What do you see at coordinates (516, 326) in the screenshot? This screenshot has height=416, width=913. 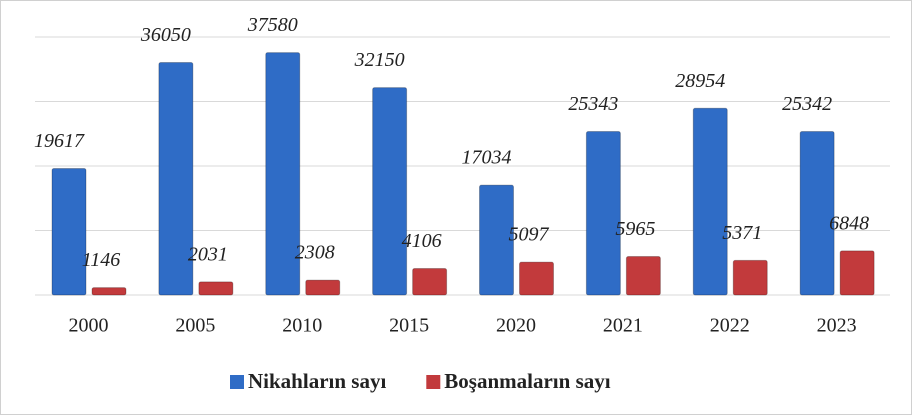 I see `x-tick-label: 2020` at bounding box center [516, 326].